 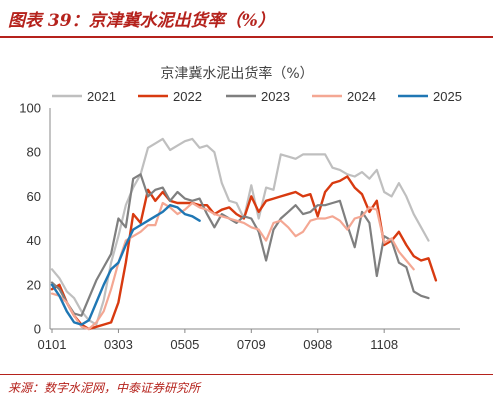 What do you see at coordinates (141, 21) in the screenshot?
I see `figure-title: 图表 39：京津冀水泥出货率（%）` at bounding box center [141, 21].